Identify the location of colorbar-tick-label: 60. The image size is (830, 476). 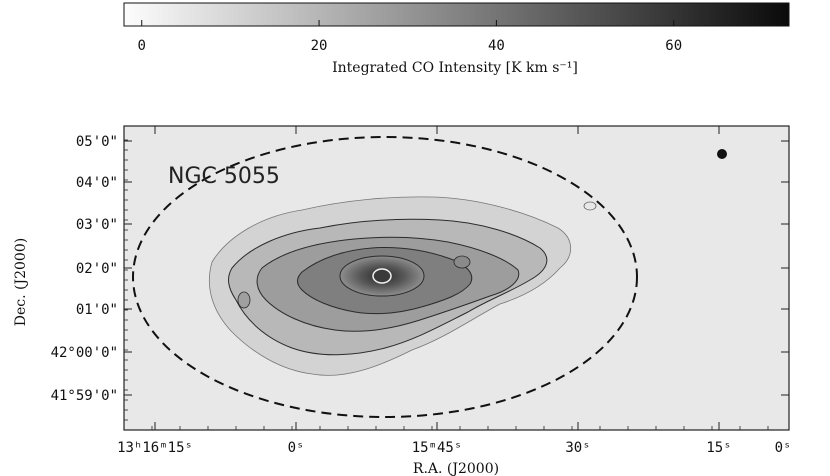
(673, 46).